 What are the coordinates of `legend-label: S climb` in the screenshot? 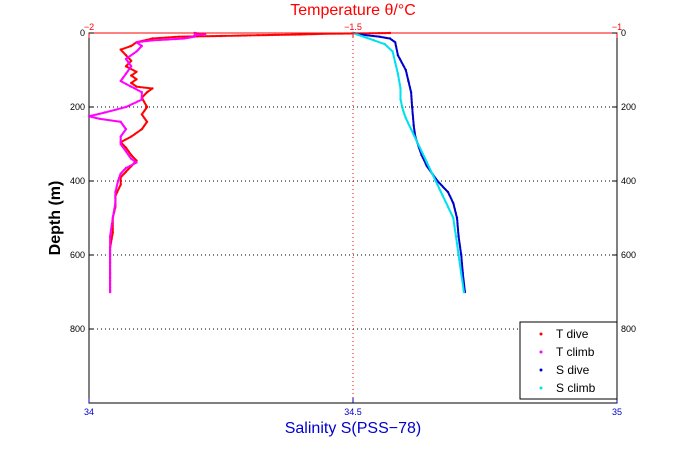 It's located at (576, 388).